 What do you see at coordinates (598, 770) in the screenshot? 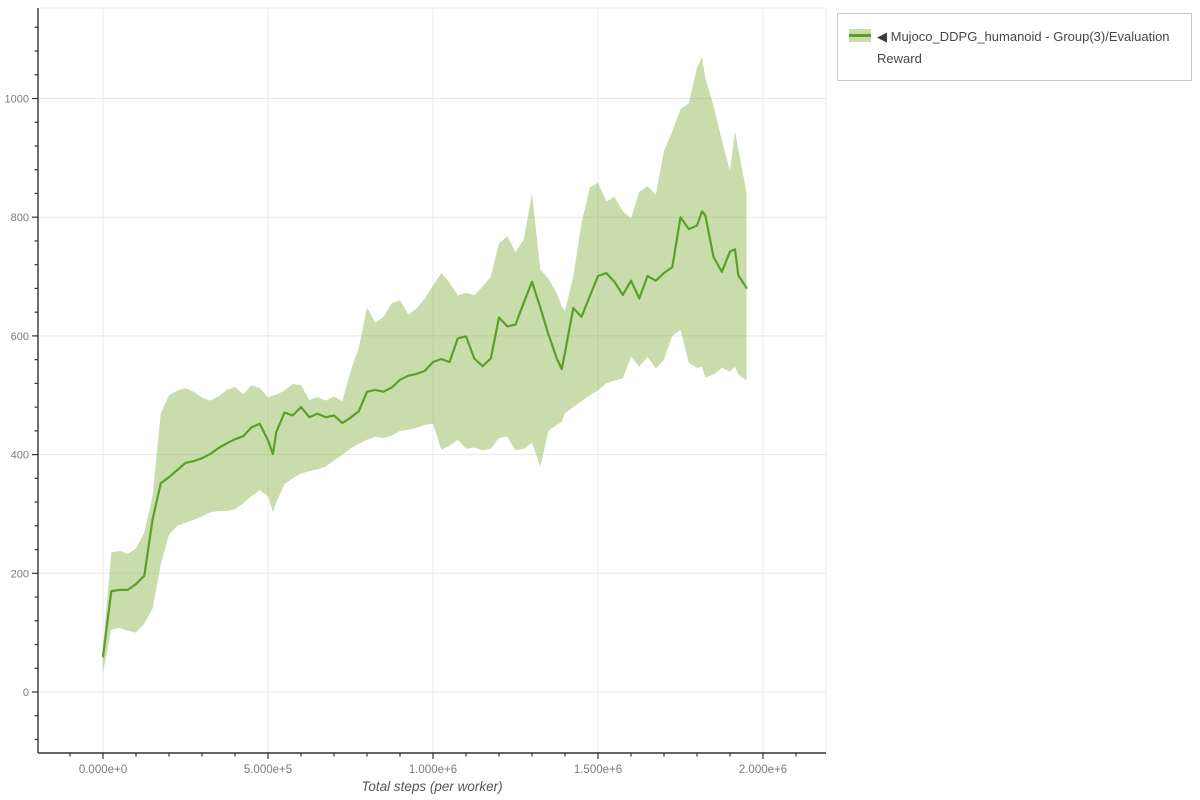
I see `x-tick-label: 1.500e+6` at bounding box center [598, 770].